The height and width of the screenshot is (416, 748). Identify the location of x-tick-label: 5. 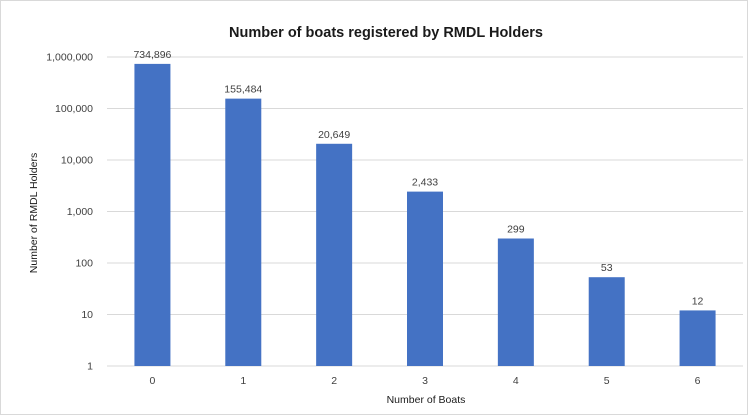
(607, 381).